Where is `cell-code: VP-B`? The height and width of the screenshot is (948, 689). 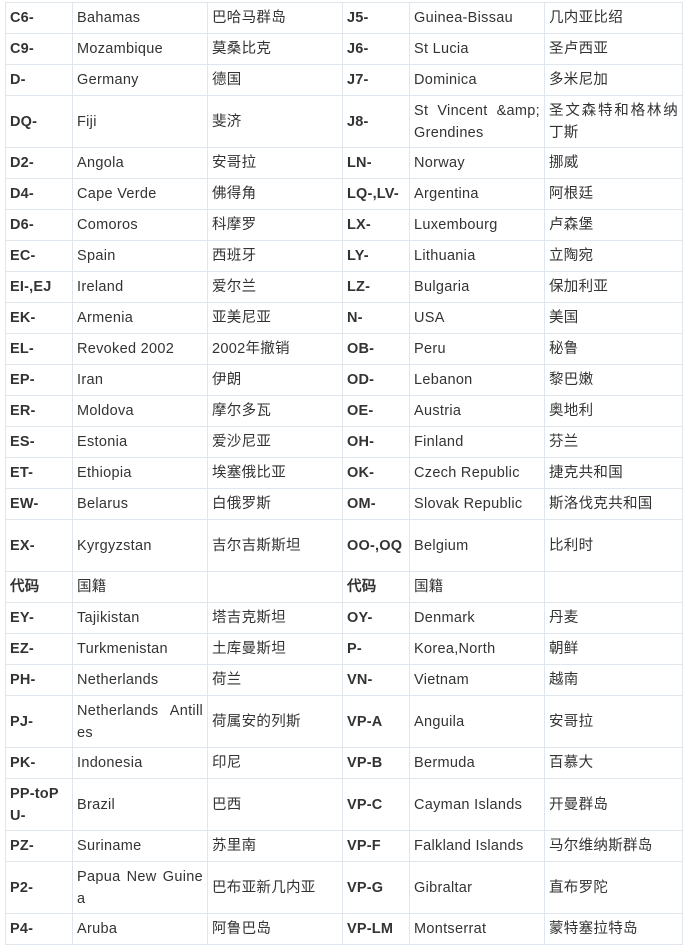
cell-code: VP-B is located at coordinates (376, 763).